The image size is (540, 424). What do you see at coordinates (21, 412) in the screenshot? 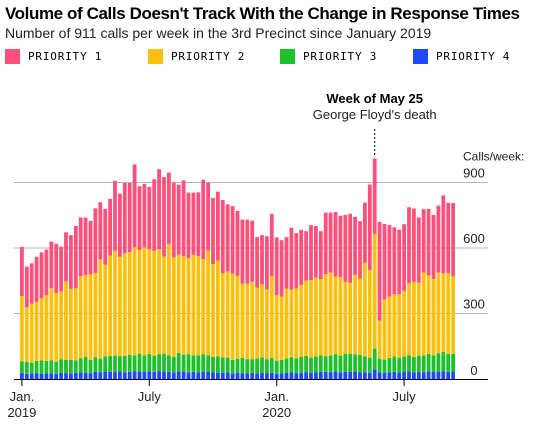
I see `x-tick-sublabel: 2019` at bounding box center [21, 412].